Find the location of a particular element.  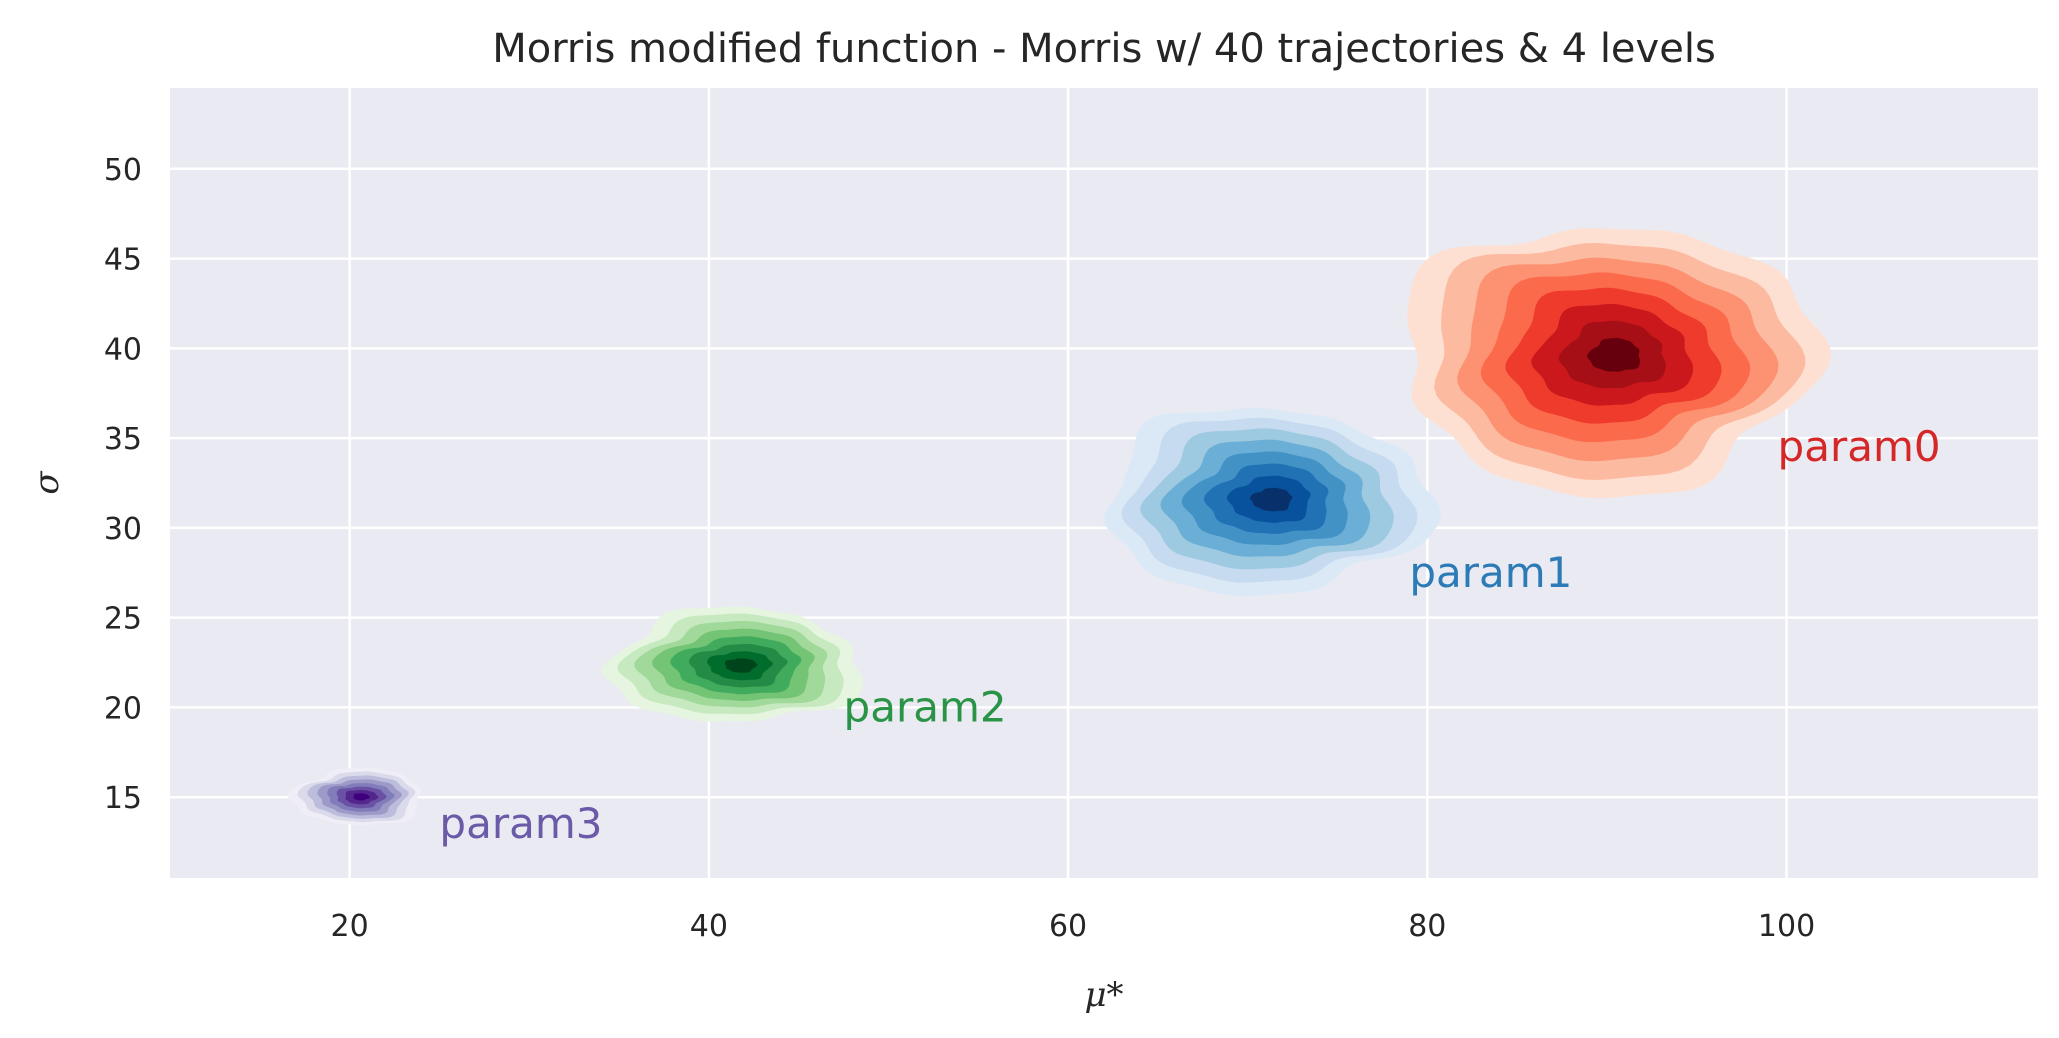

label-param1: param1 is located at coordinates (1490, 572).